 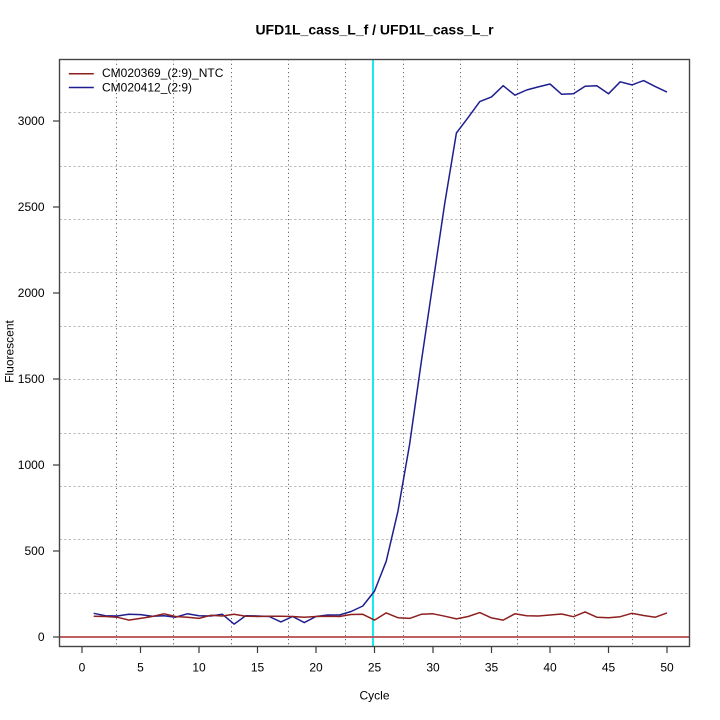 I want to click on svg-text: CM020369_(2:9)_NTC, so click(x=163, y=73).